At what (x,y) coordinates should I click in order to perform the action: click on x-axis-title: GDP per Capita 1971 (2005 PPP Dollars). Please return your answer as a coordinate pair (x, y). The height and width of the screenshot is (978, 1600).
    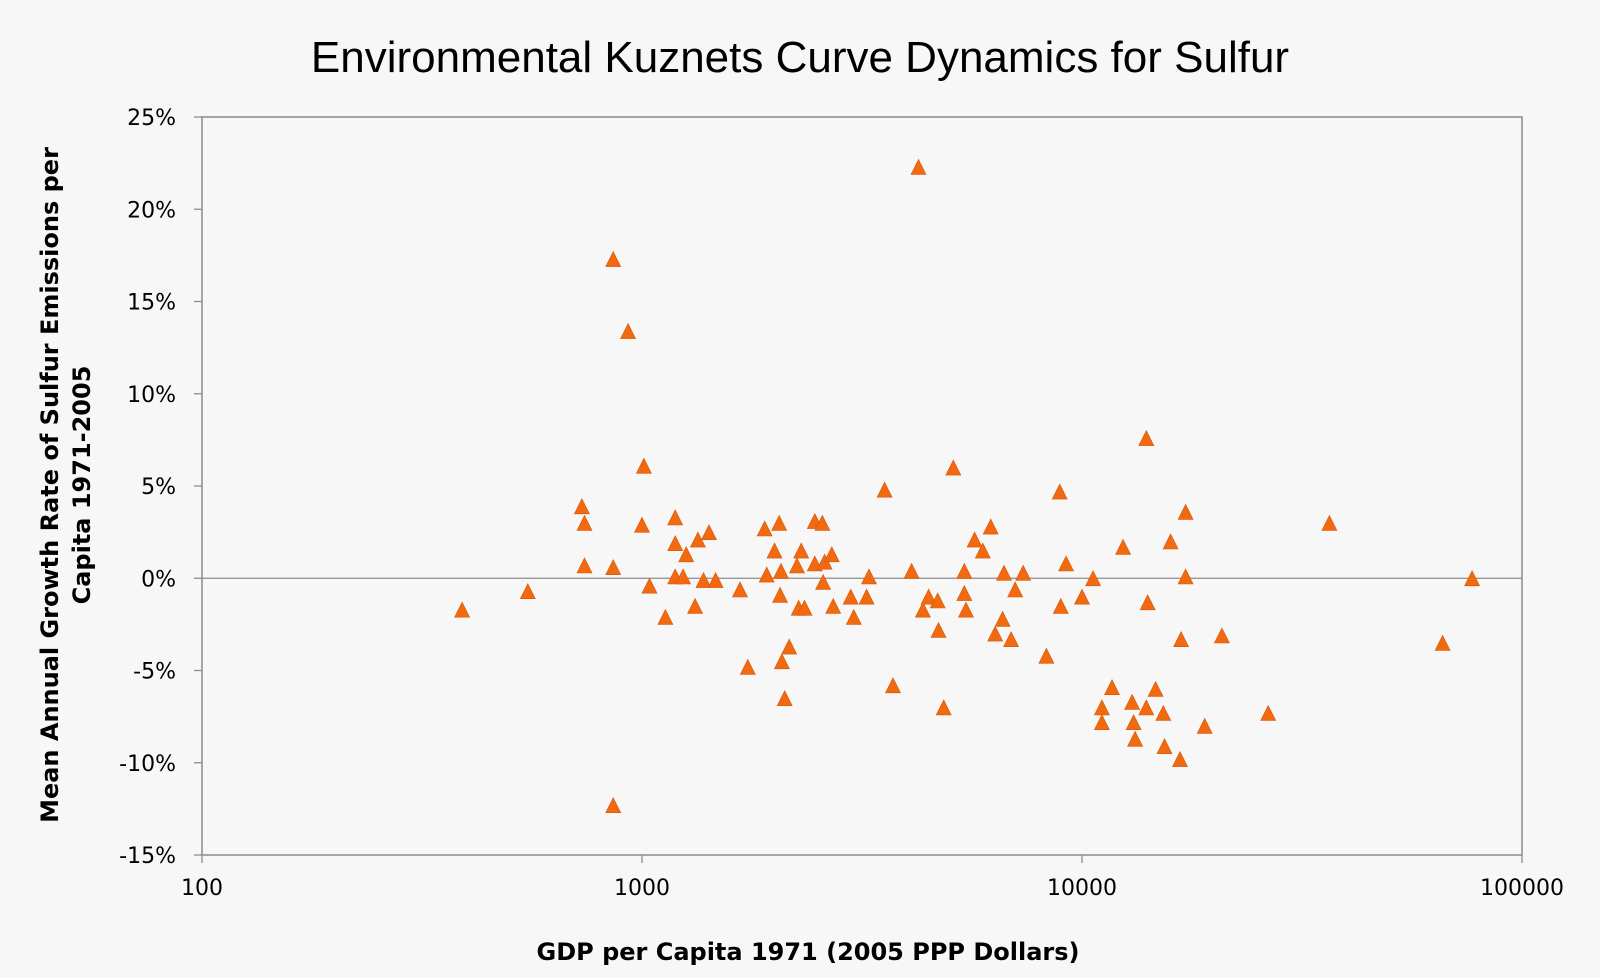
    Looking at the image, I should click on (808, 952).